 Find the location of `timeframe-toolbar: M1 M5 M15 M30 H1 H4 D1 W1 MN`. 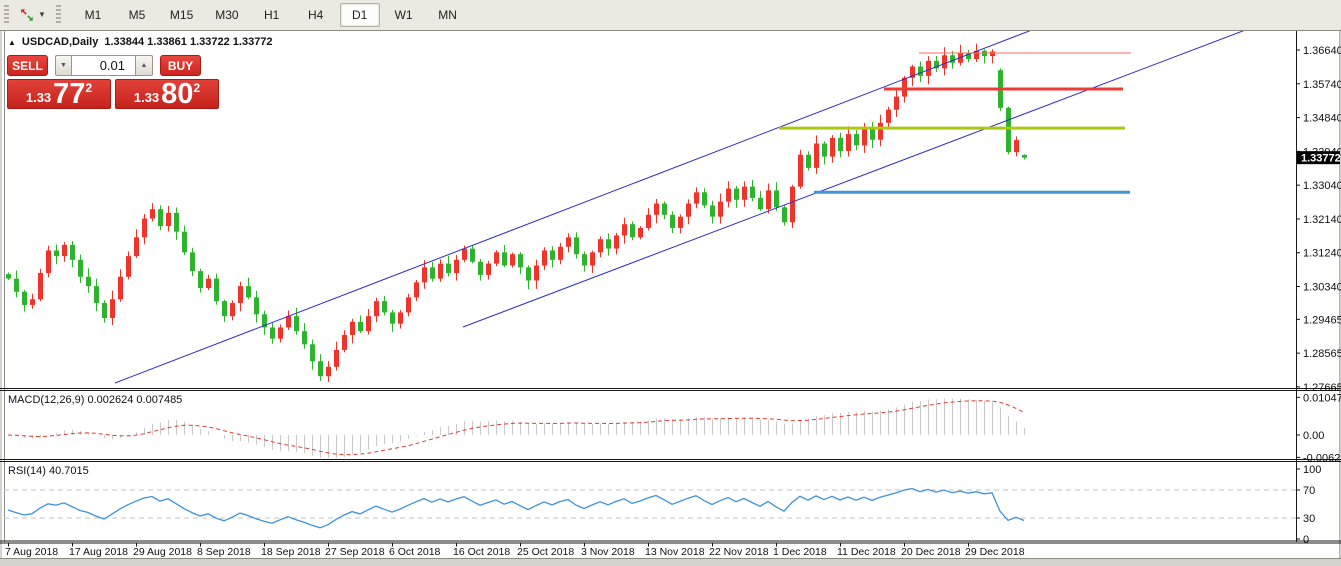

timeframe-toolbar: M1 M5 M15 M30 H1 H4 D1 W1 MN is located at coordinates (270, 15).